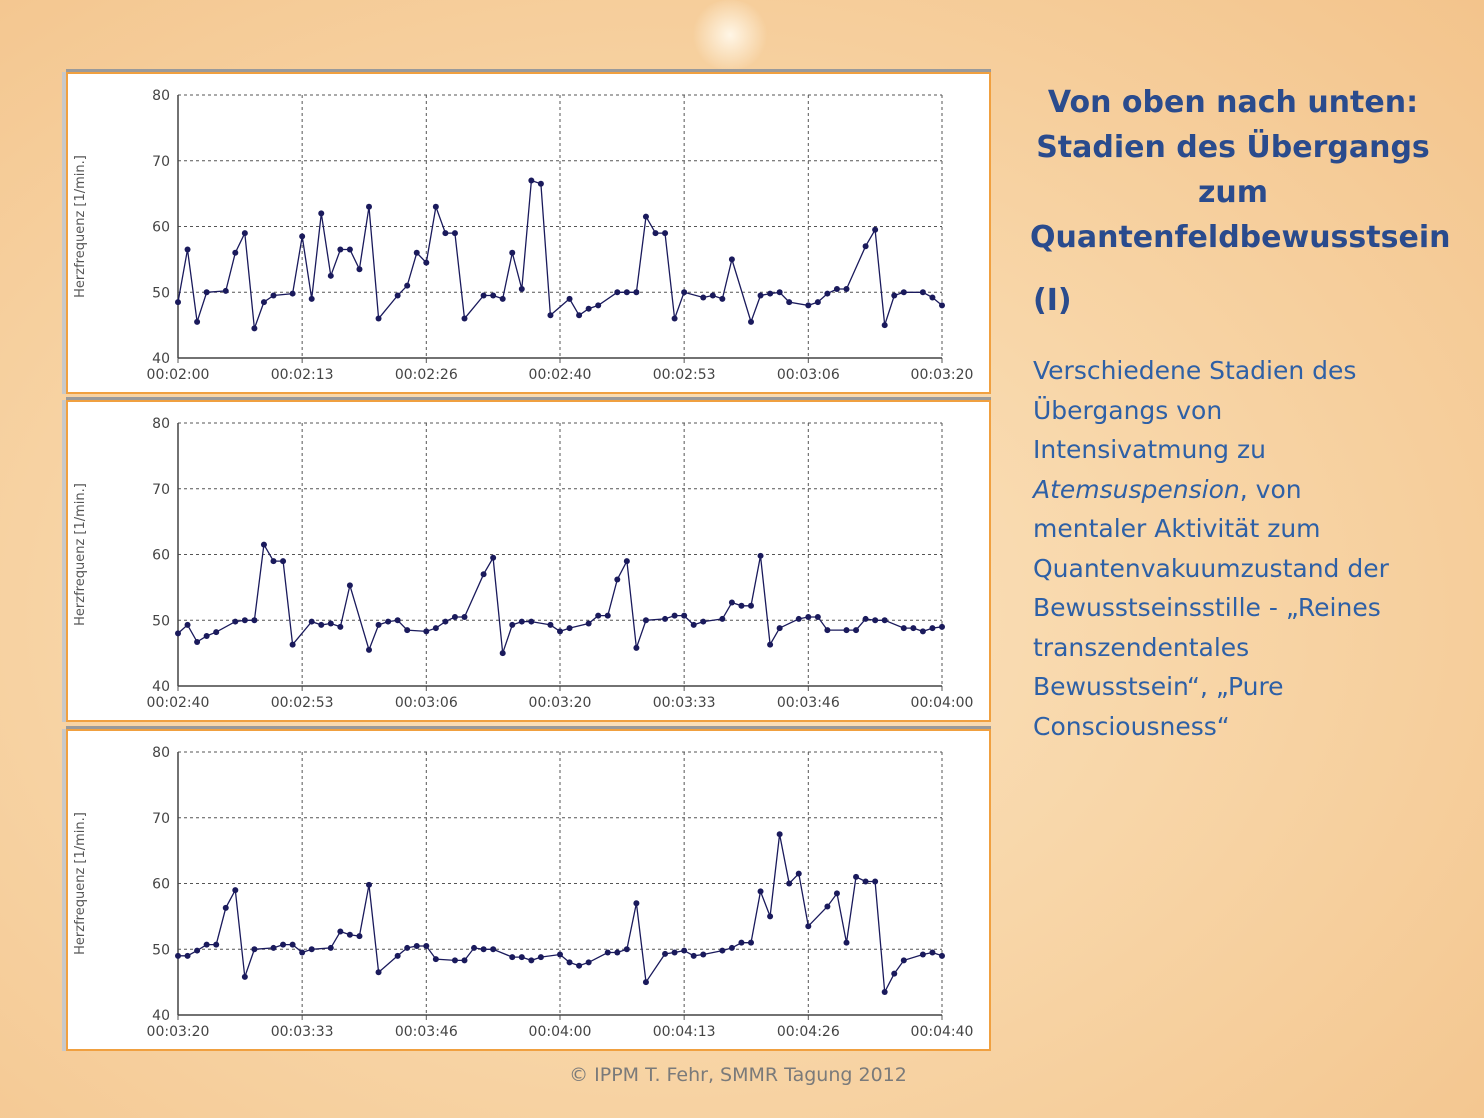 Image resolution: width=1484 pixels, height=1118 pixels. What do you see at coordinates (161, 359) in the screenshot?
I see `y-tick-label: 40` at bounding box center [161, 359].